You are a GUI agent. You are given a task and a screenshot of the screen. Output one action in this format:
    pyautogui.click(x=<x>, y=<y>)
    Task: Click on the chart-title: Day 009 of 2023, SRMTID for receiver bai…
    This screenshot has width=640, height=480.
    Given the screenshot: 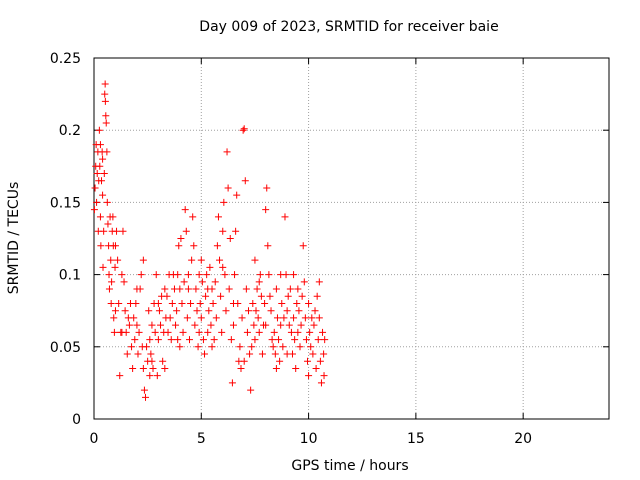 What is the action you would take?
    pyautogui.click(x=348, y=27)
    